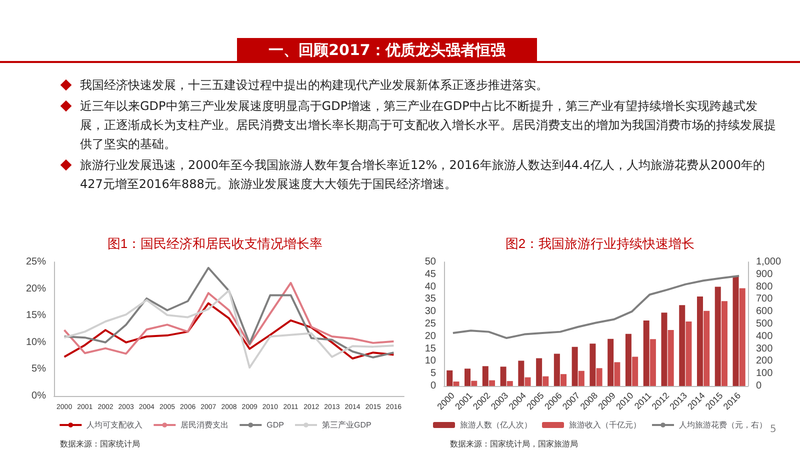 Image resolution: width=800 pixels, height=450 pixels. I want to click on text: 旅游行业发展迅速，2000年至今我国旅游人数年复合增长率近12%，2016年旅游人数达到44.4亿人，人均旅游花费从2000年的427元增至2016年888元。旅游业发展速度大大领先于国民经济增速。, so click(422, 175).